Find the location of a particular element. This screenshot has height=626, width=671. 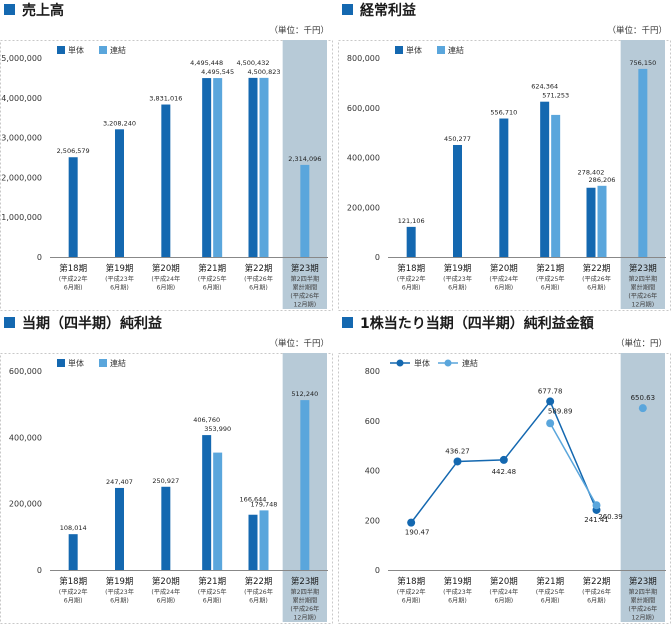

bar-value-label: 2,314,096 is located at coordinates (304, 159).